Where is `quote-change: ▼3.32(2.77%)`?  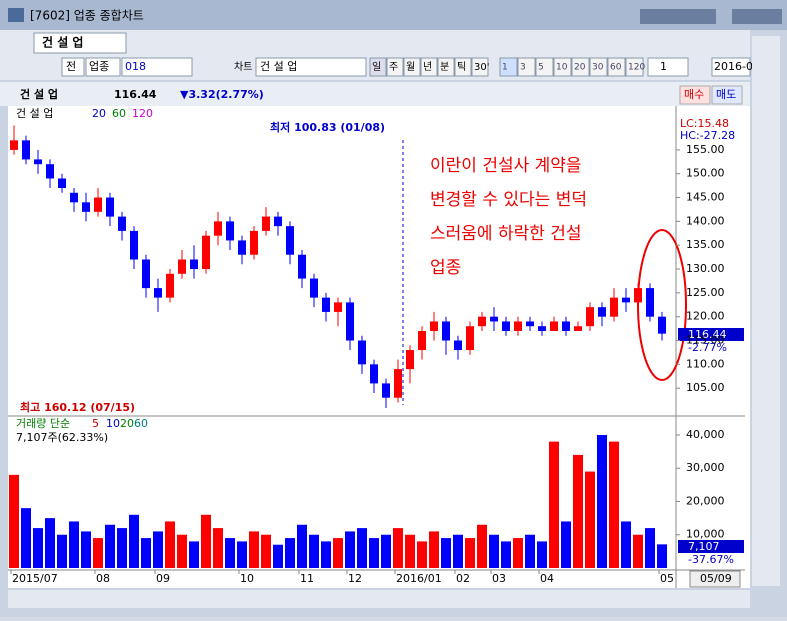 quote-change: ▼3.32(2.77%) is located at coordinates (222, 94).